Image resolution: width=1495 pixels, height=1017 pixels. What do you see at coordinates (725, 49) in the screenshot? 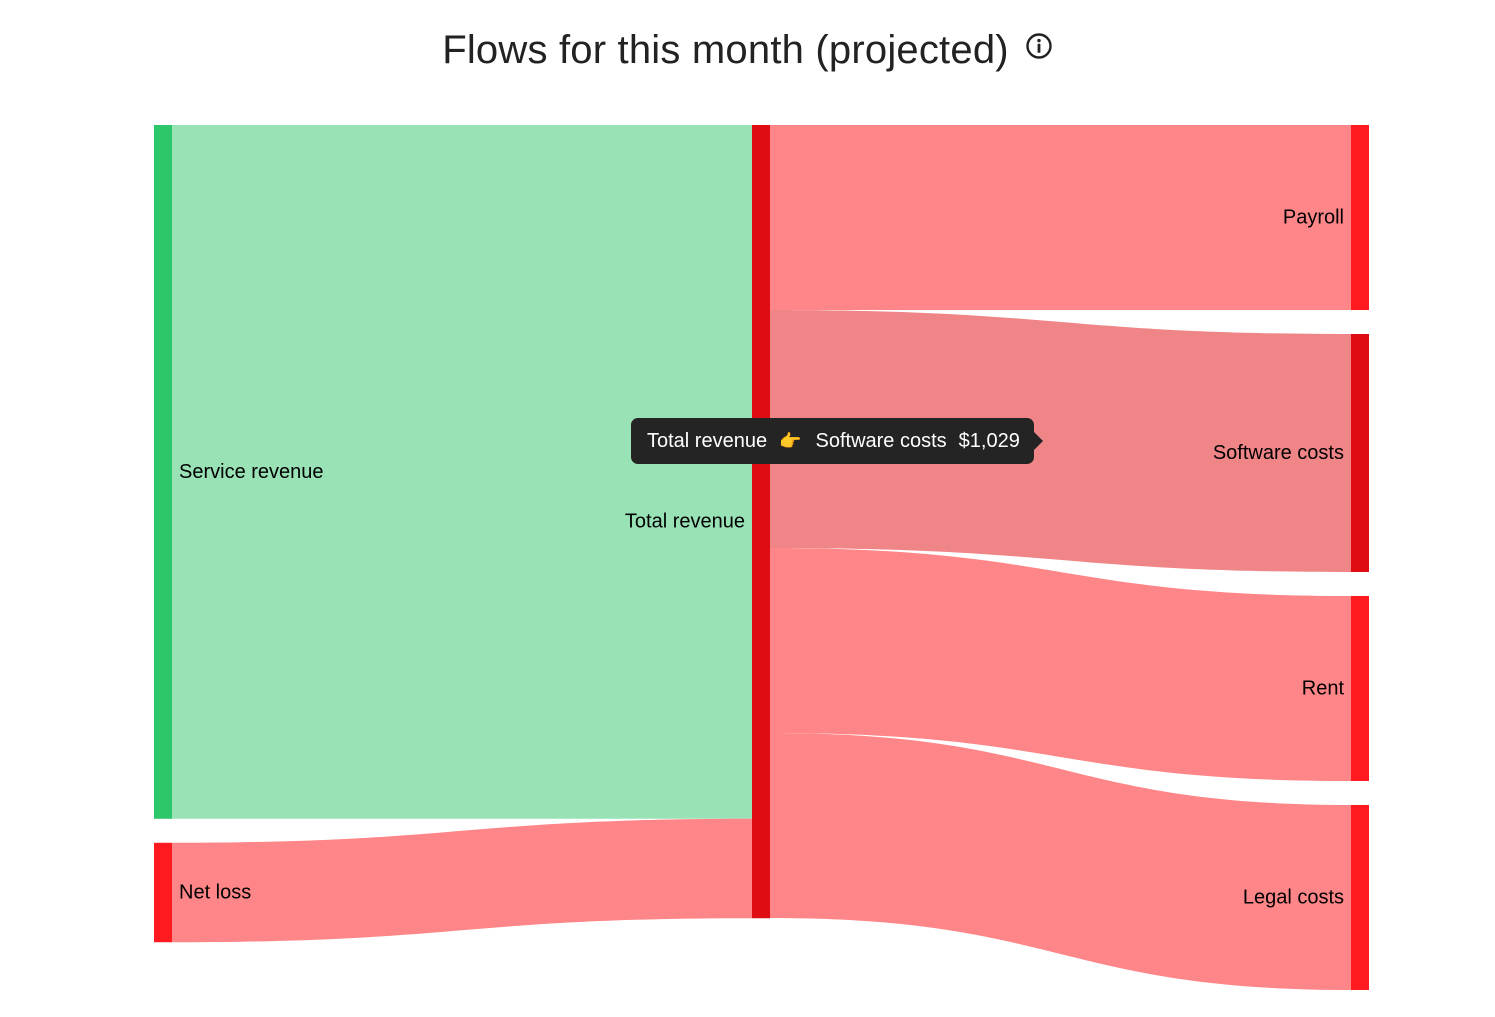
I see `chart-title: Flows for this month (projected)` at bounding box center [725, 49].